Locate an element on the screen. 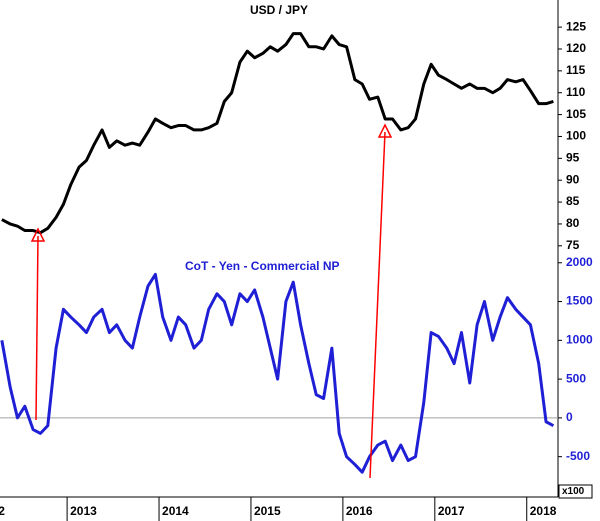 This screenshot has width=600, height=521. x-tick-label: 2015 is located at coordinates (267, 511).